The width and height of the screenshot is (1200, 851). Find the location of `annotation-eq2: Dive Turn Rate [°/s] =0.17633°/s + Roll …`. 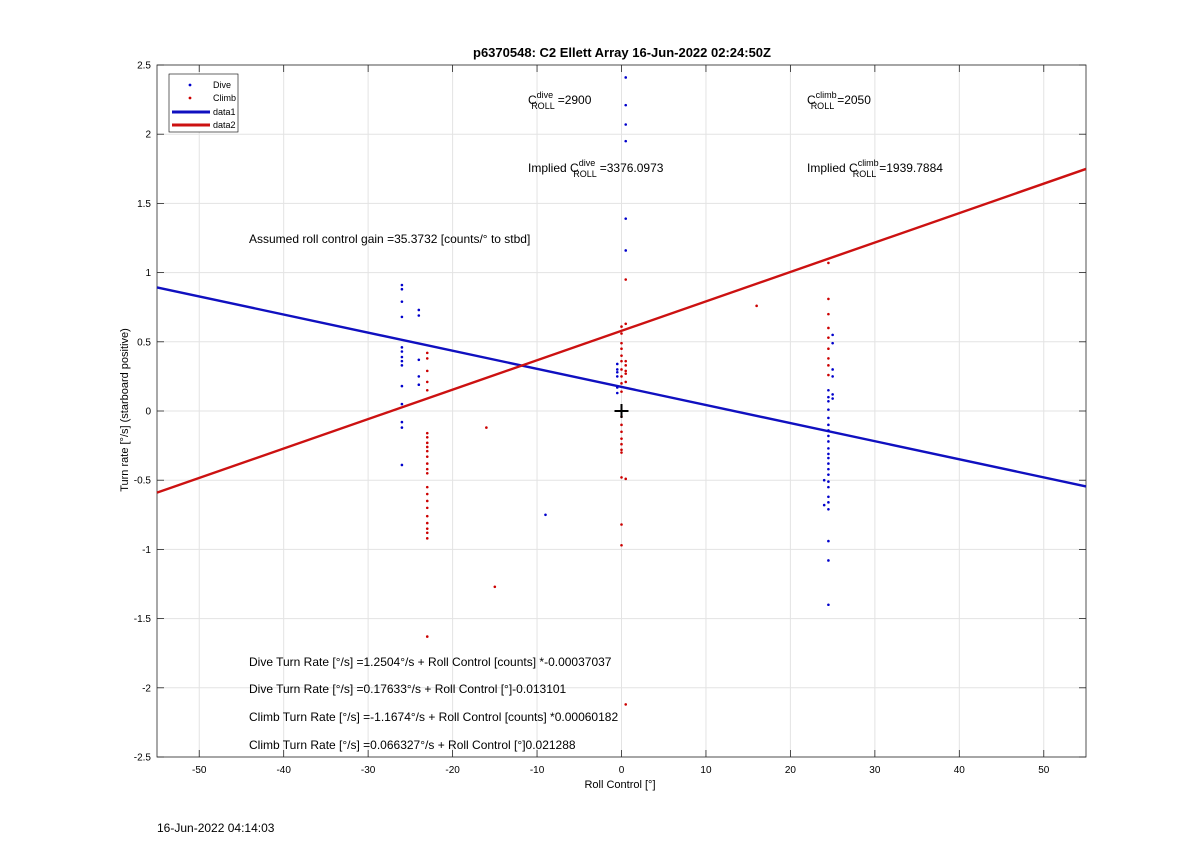

annotation-eq2: Dive Turn Rate [°/s] =0.17633°/s + Roll … is located at coordinates (408, 689).